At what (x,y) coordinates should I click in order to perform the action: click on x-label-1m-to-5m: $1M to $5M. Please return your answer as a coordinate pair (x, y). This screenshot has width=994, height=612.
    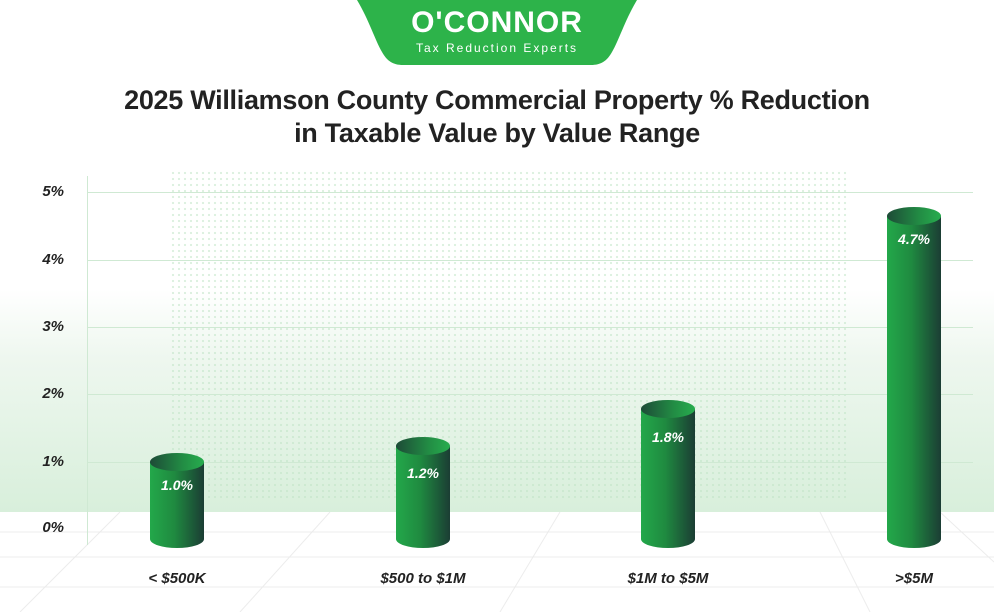
    Looking at the image, I should click on (668, 578).